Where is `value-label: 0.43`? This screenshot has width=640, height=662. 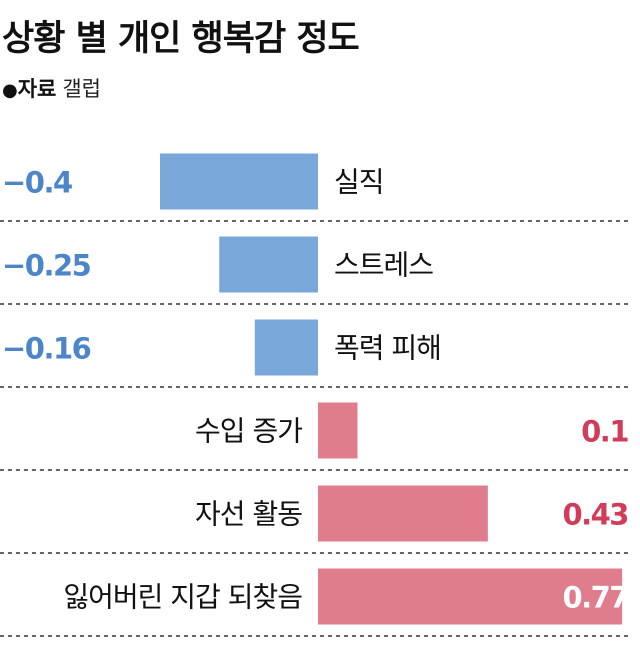
value-label: 0.43 is located at coordinates (595, 515).